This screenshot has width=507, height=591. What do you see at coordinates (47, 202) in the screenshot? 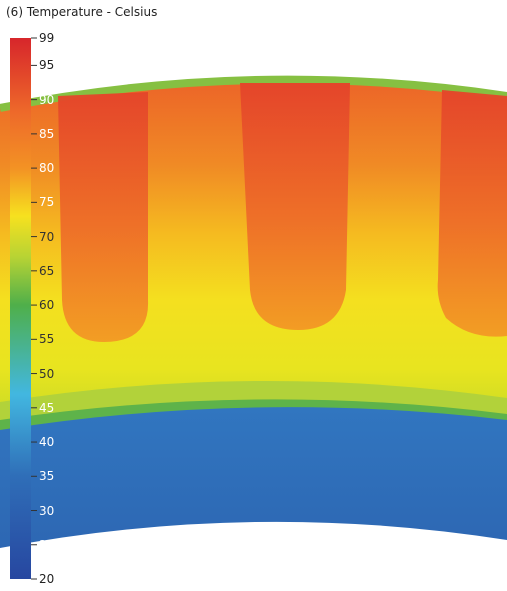
I see `legend-tick-label: 75` at bounding box center [47, 202].